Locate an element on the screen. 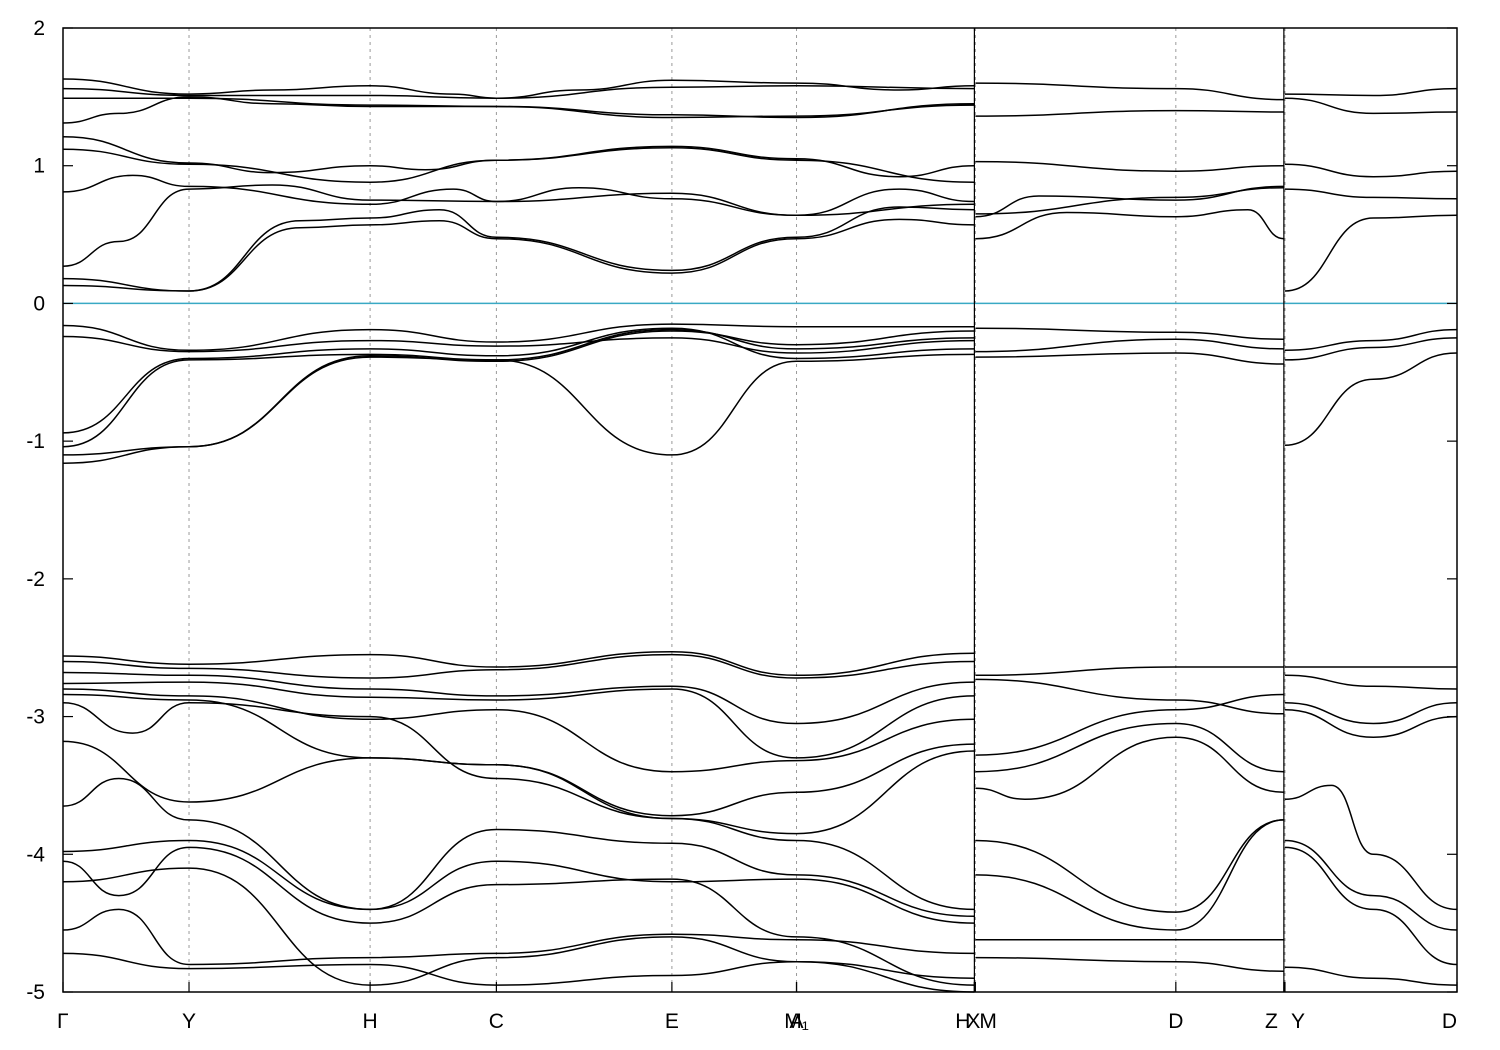 This screenshot has width=1500, height=1050. x-tick-label: M₁ is located at coordinates (796, 1021).